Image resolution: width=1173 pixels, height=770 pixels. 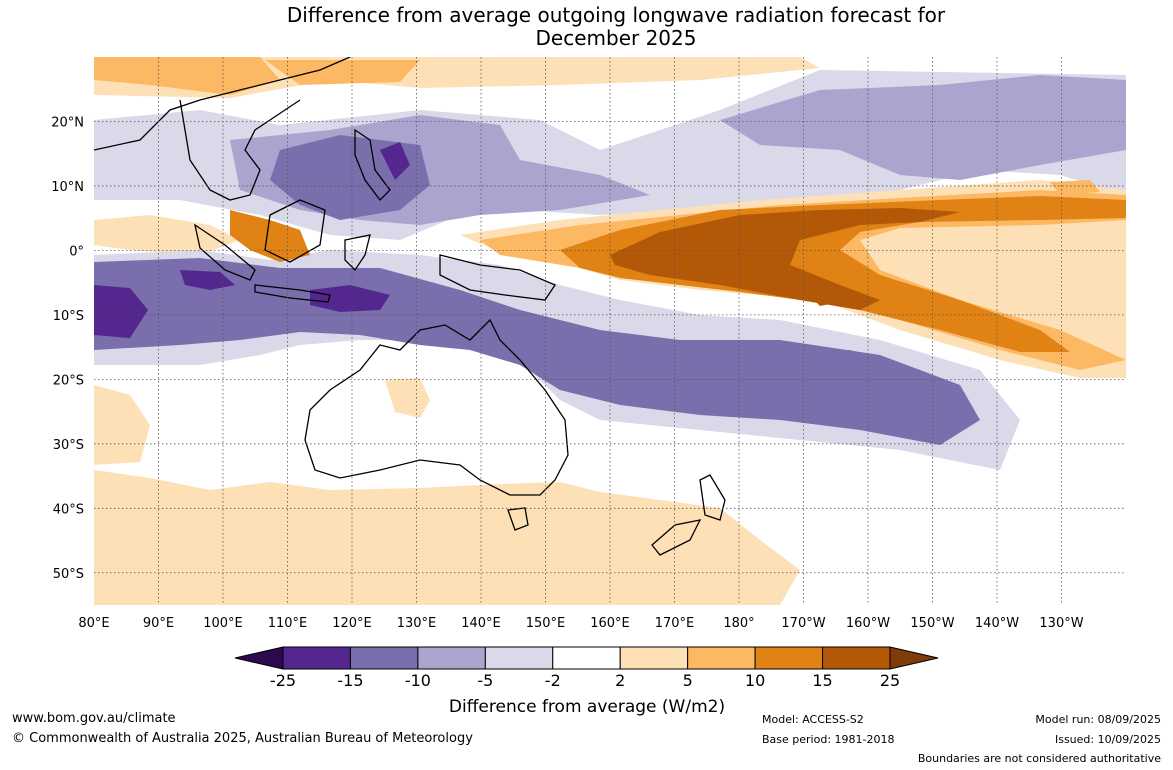 What do you see at coordinates (68, 380) in the screenshot?
I see `latitude-tick-label: 20°S` at bounding box center [68, 380].